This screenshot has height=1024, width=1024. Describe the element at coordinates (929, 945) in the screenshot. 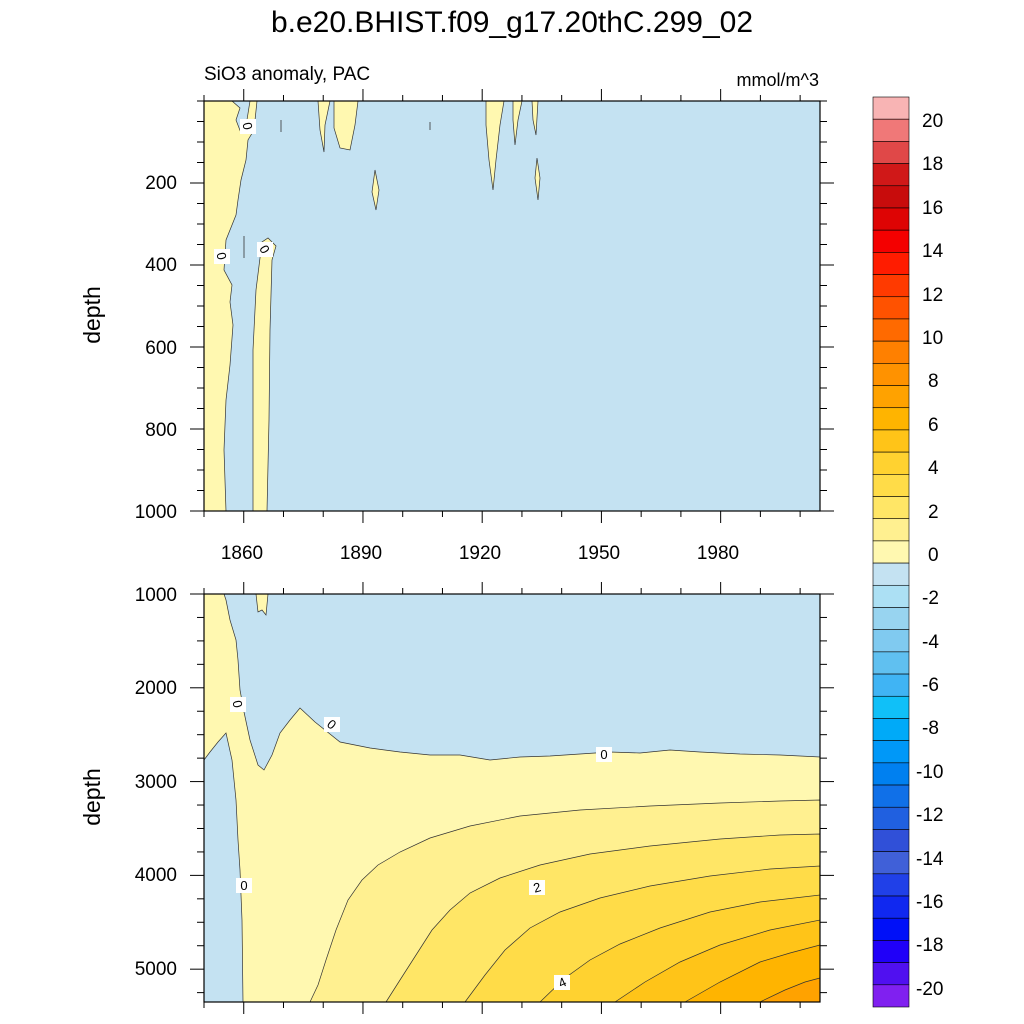

I see `colorbar-tick-label: -18` at that location.